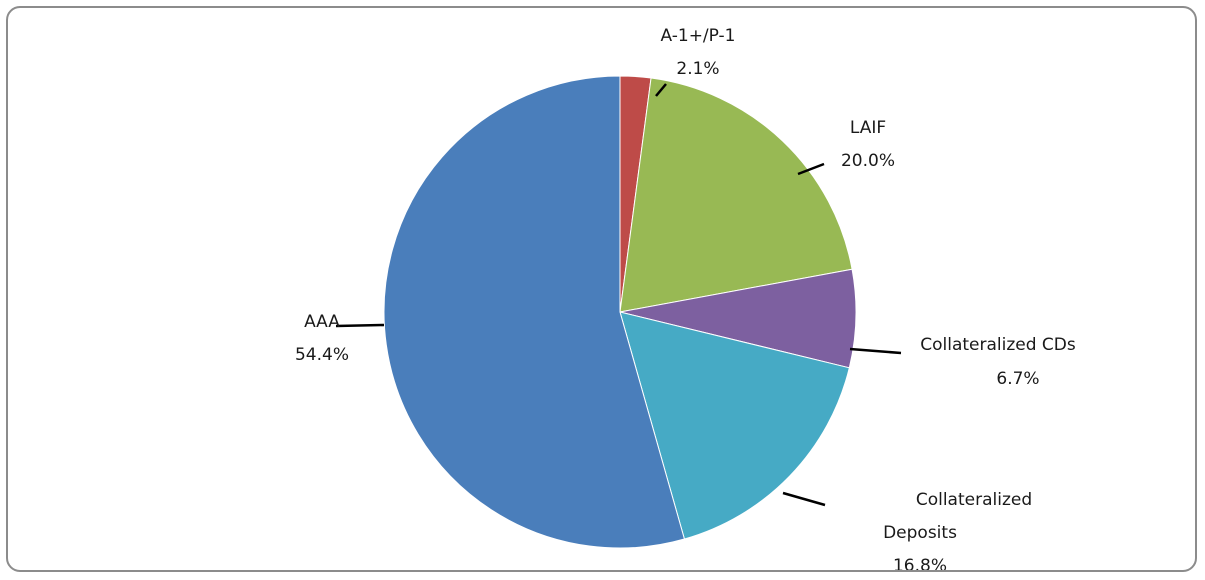 Image resolution: width=1205 pixels, height=580 pixels. What do you see at coordinates (697, 36) in the screenshot?
I see `data-label-name-a-1-p-1: A-1+/P-1` at bounding box center [697, 36].